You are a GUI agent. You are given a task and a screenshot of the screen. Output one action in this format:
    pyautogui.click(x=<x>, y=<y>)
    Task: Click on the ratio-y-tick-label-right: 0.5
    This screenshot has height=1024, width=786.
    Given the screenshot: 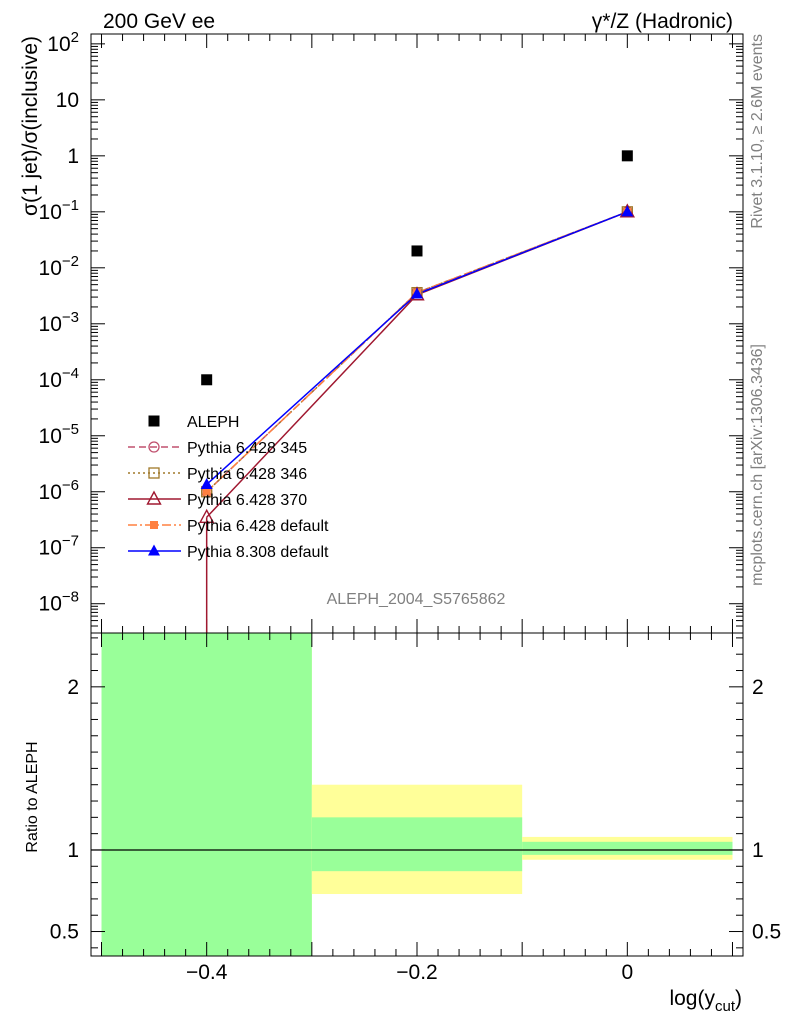 What is the action you would take?
    pyautogui.click(x=766, y=932)
    